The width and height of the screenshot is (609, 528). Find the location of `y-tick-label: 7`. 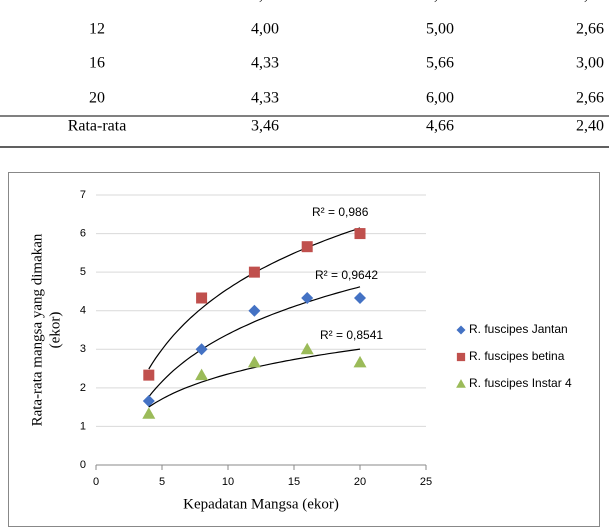

y-tick-label: 7 is located at coordinates (83, 195).